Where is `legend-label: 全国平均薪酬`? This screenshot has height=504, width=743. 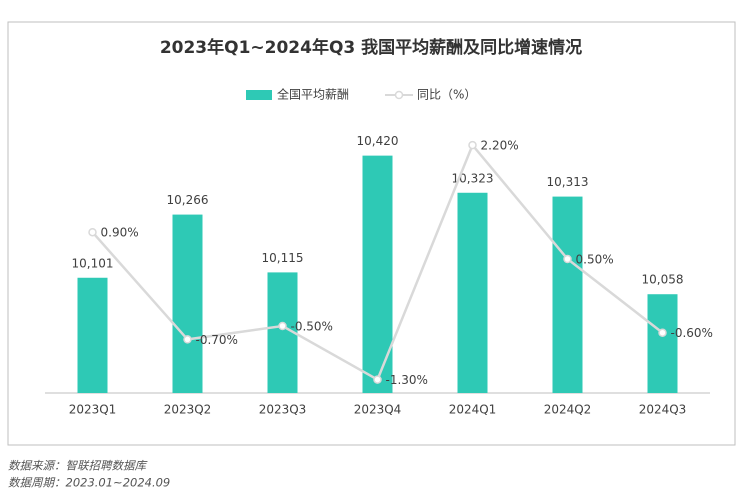
legend-label: 全国平均薪酬 is located at coordinates (313, 94).